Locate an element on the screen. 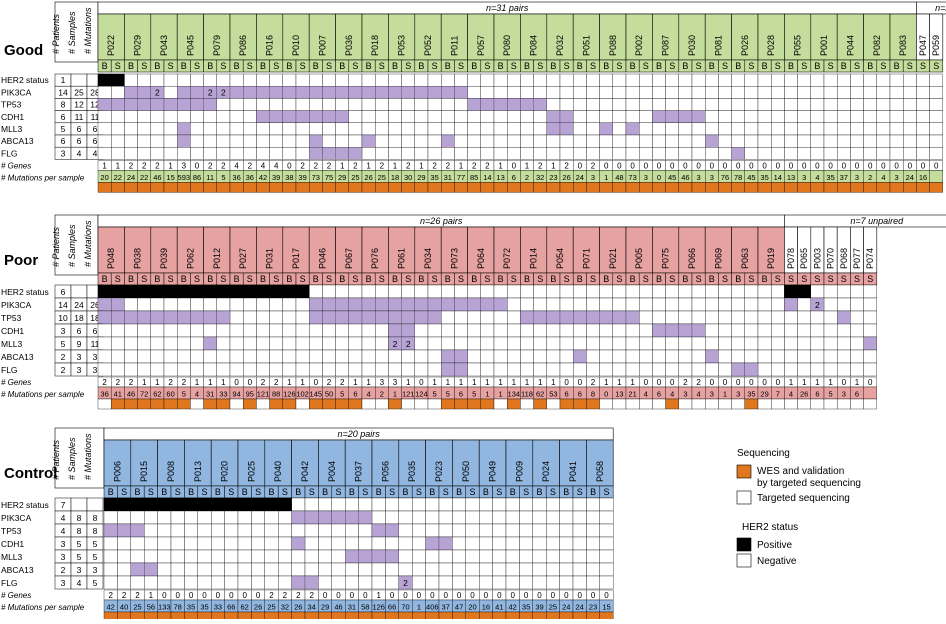  count-header-frame is located at coordinates (79, 458).